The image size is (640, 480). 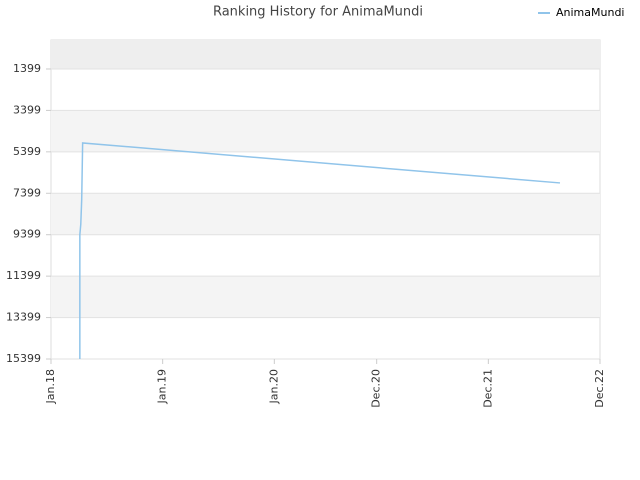 I want to click on chart-title: Ranking History for AnimaMundi, so click(x=318, y=12).